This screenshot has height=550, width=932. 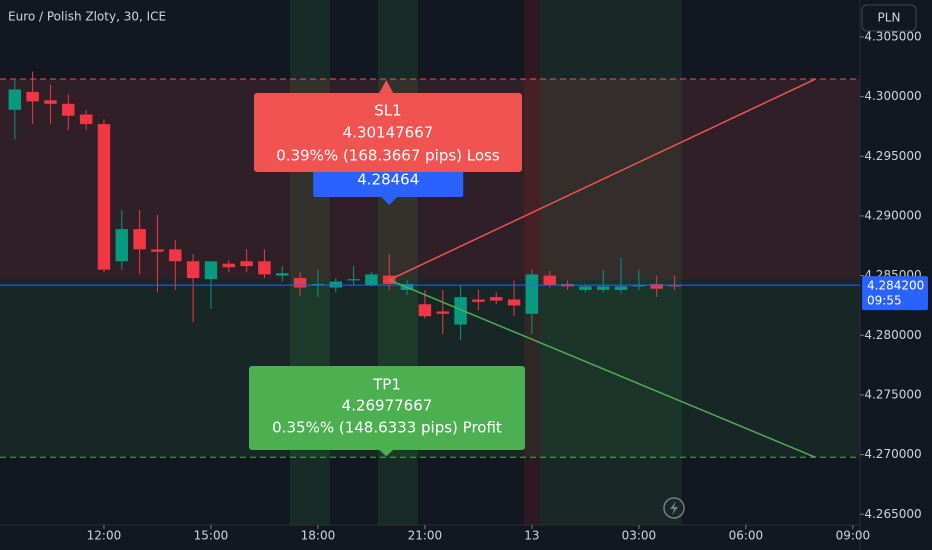 I want to click on entry-box, so click(x=388, y=181).